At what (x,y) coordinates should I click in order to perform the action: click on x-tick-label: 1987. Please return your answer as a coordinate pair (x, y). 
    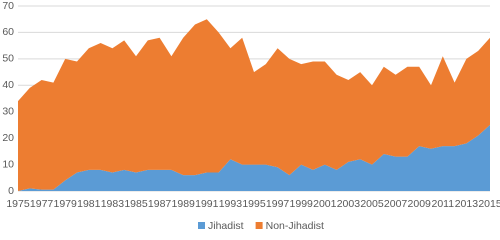
    Looking at the image, I should click on (160, 204).